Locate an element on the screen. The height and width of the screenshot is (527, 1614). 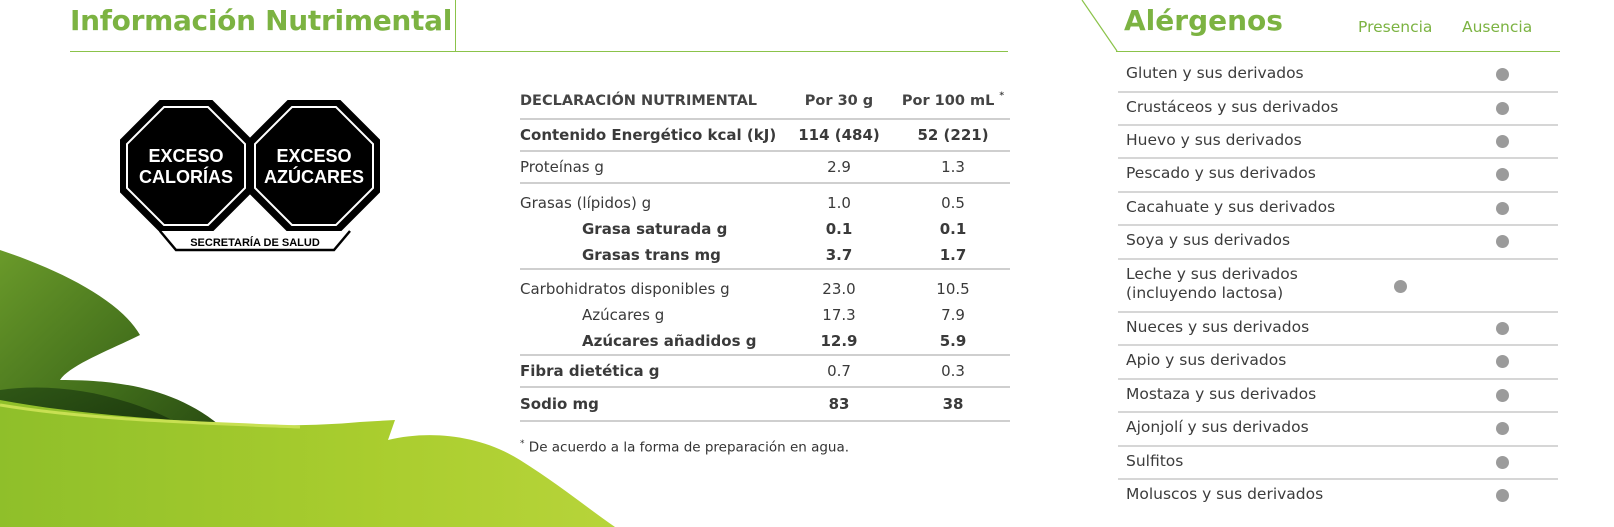
row-label: Contenido Energético kcal (kJ) is located at coordinates (651, 134).